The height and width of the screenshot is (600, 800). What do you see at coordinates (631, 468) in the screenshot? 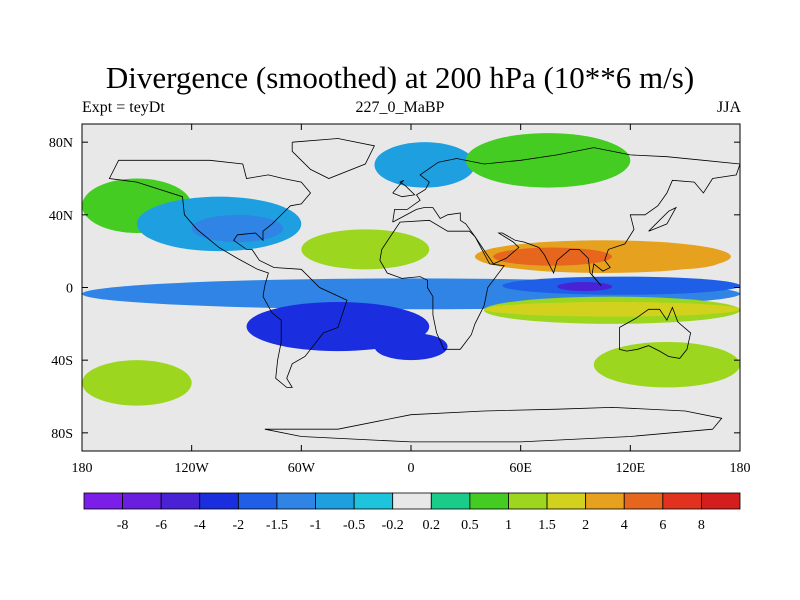
I see `x-tick-label: 120E` at bounding box center [631, 468].